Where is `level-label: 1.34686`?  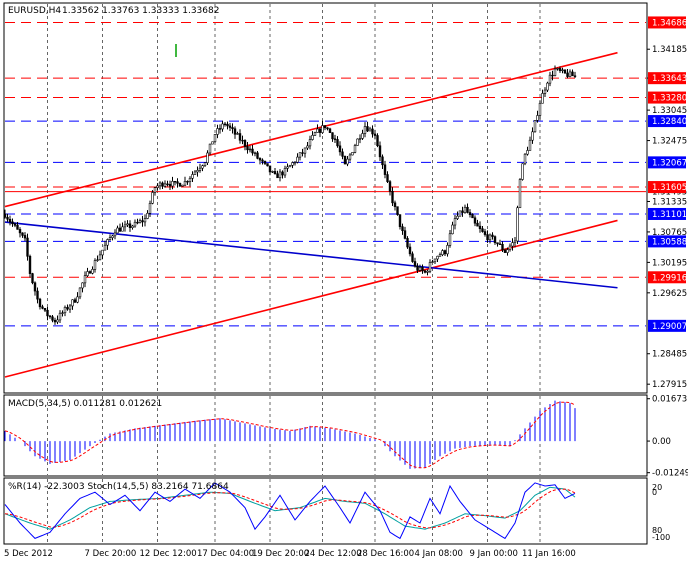 level-label: 1.34686 is located at coordinates (669, 23).